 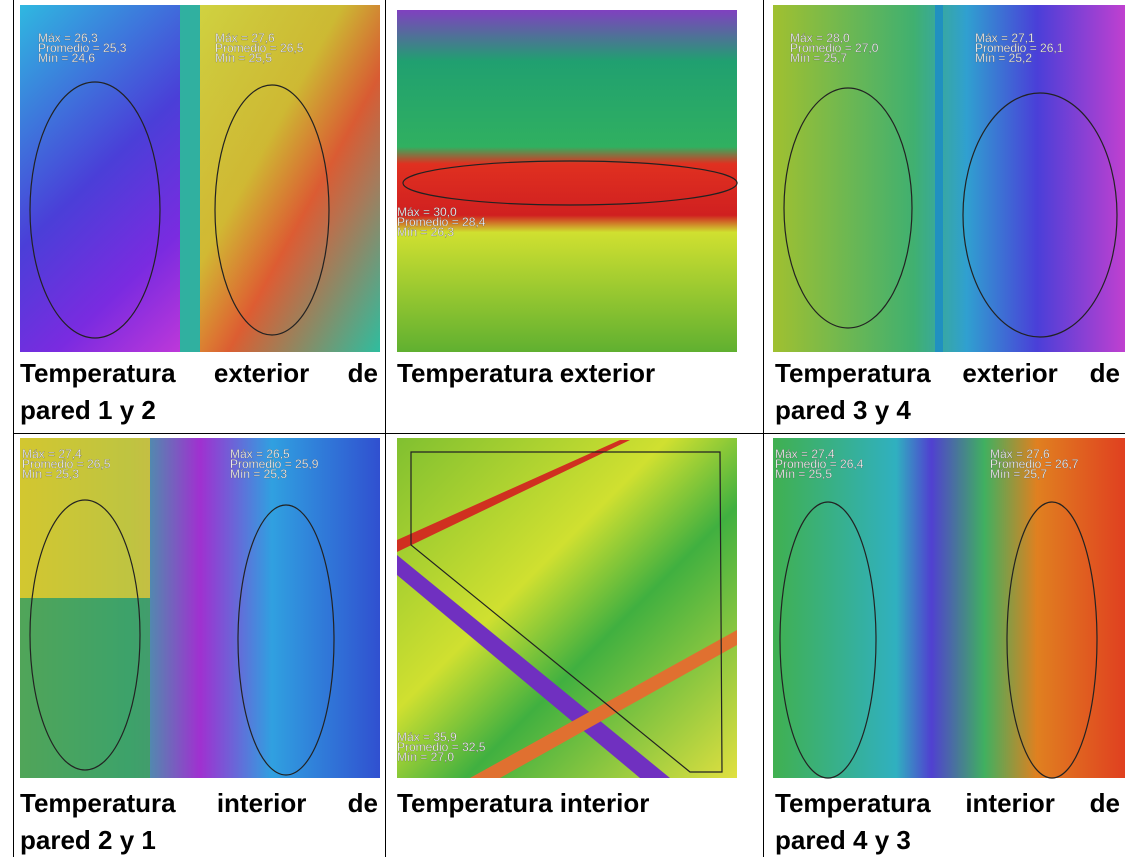 I want to click on readout: Máx = 27,1, so click(x=1005, y=38).